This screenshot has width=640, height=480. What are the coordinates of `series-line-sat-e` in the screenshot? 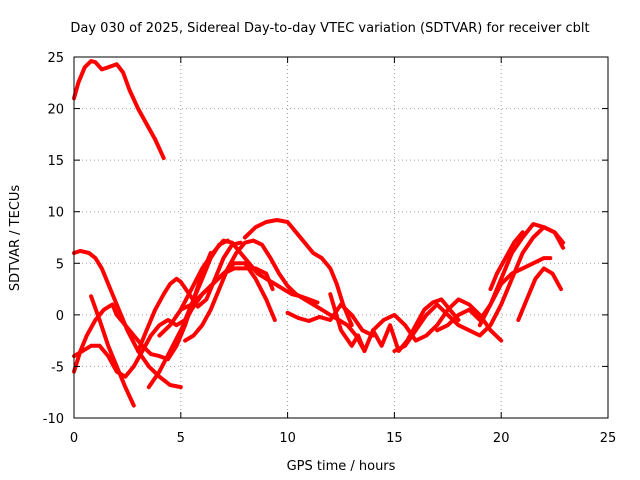 It's located at (151, 308).